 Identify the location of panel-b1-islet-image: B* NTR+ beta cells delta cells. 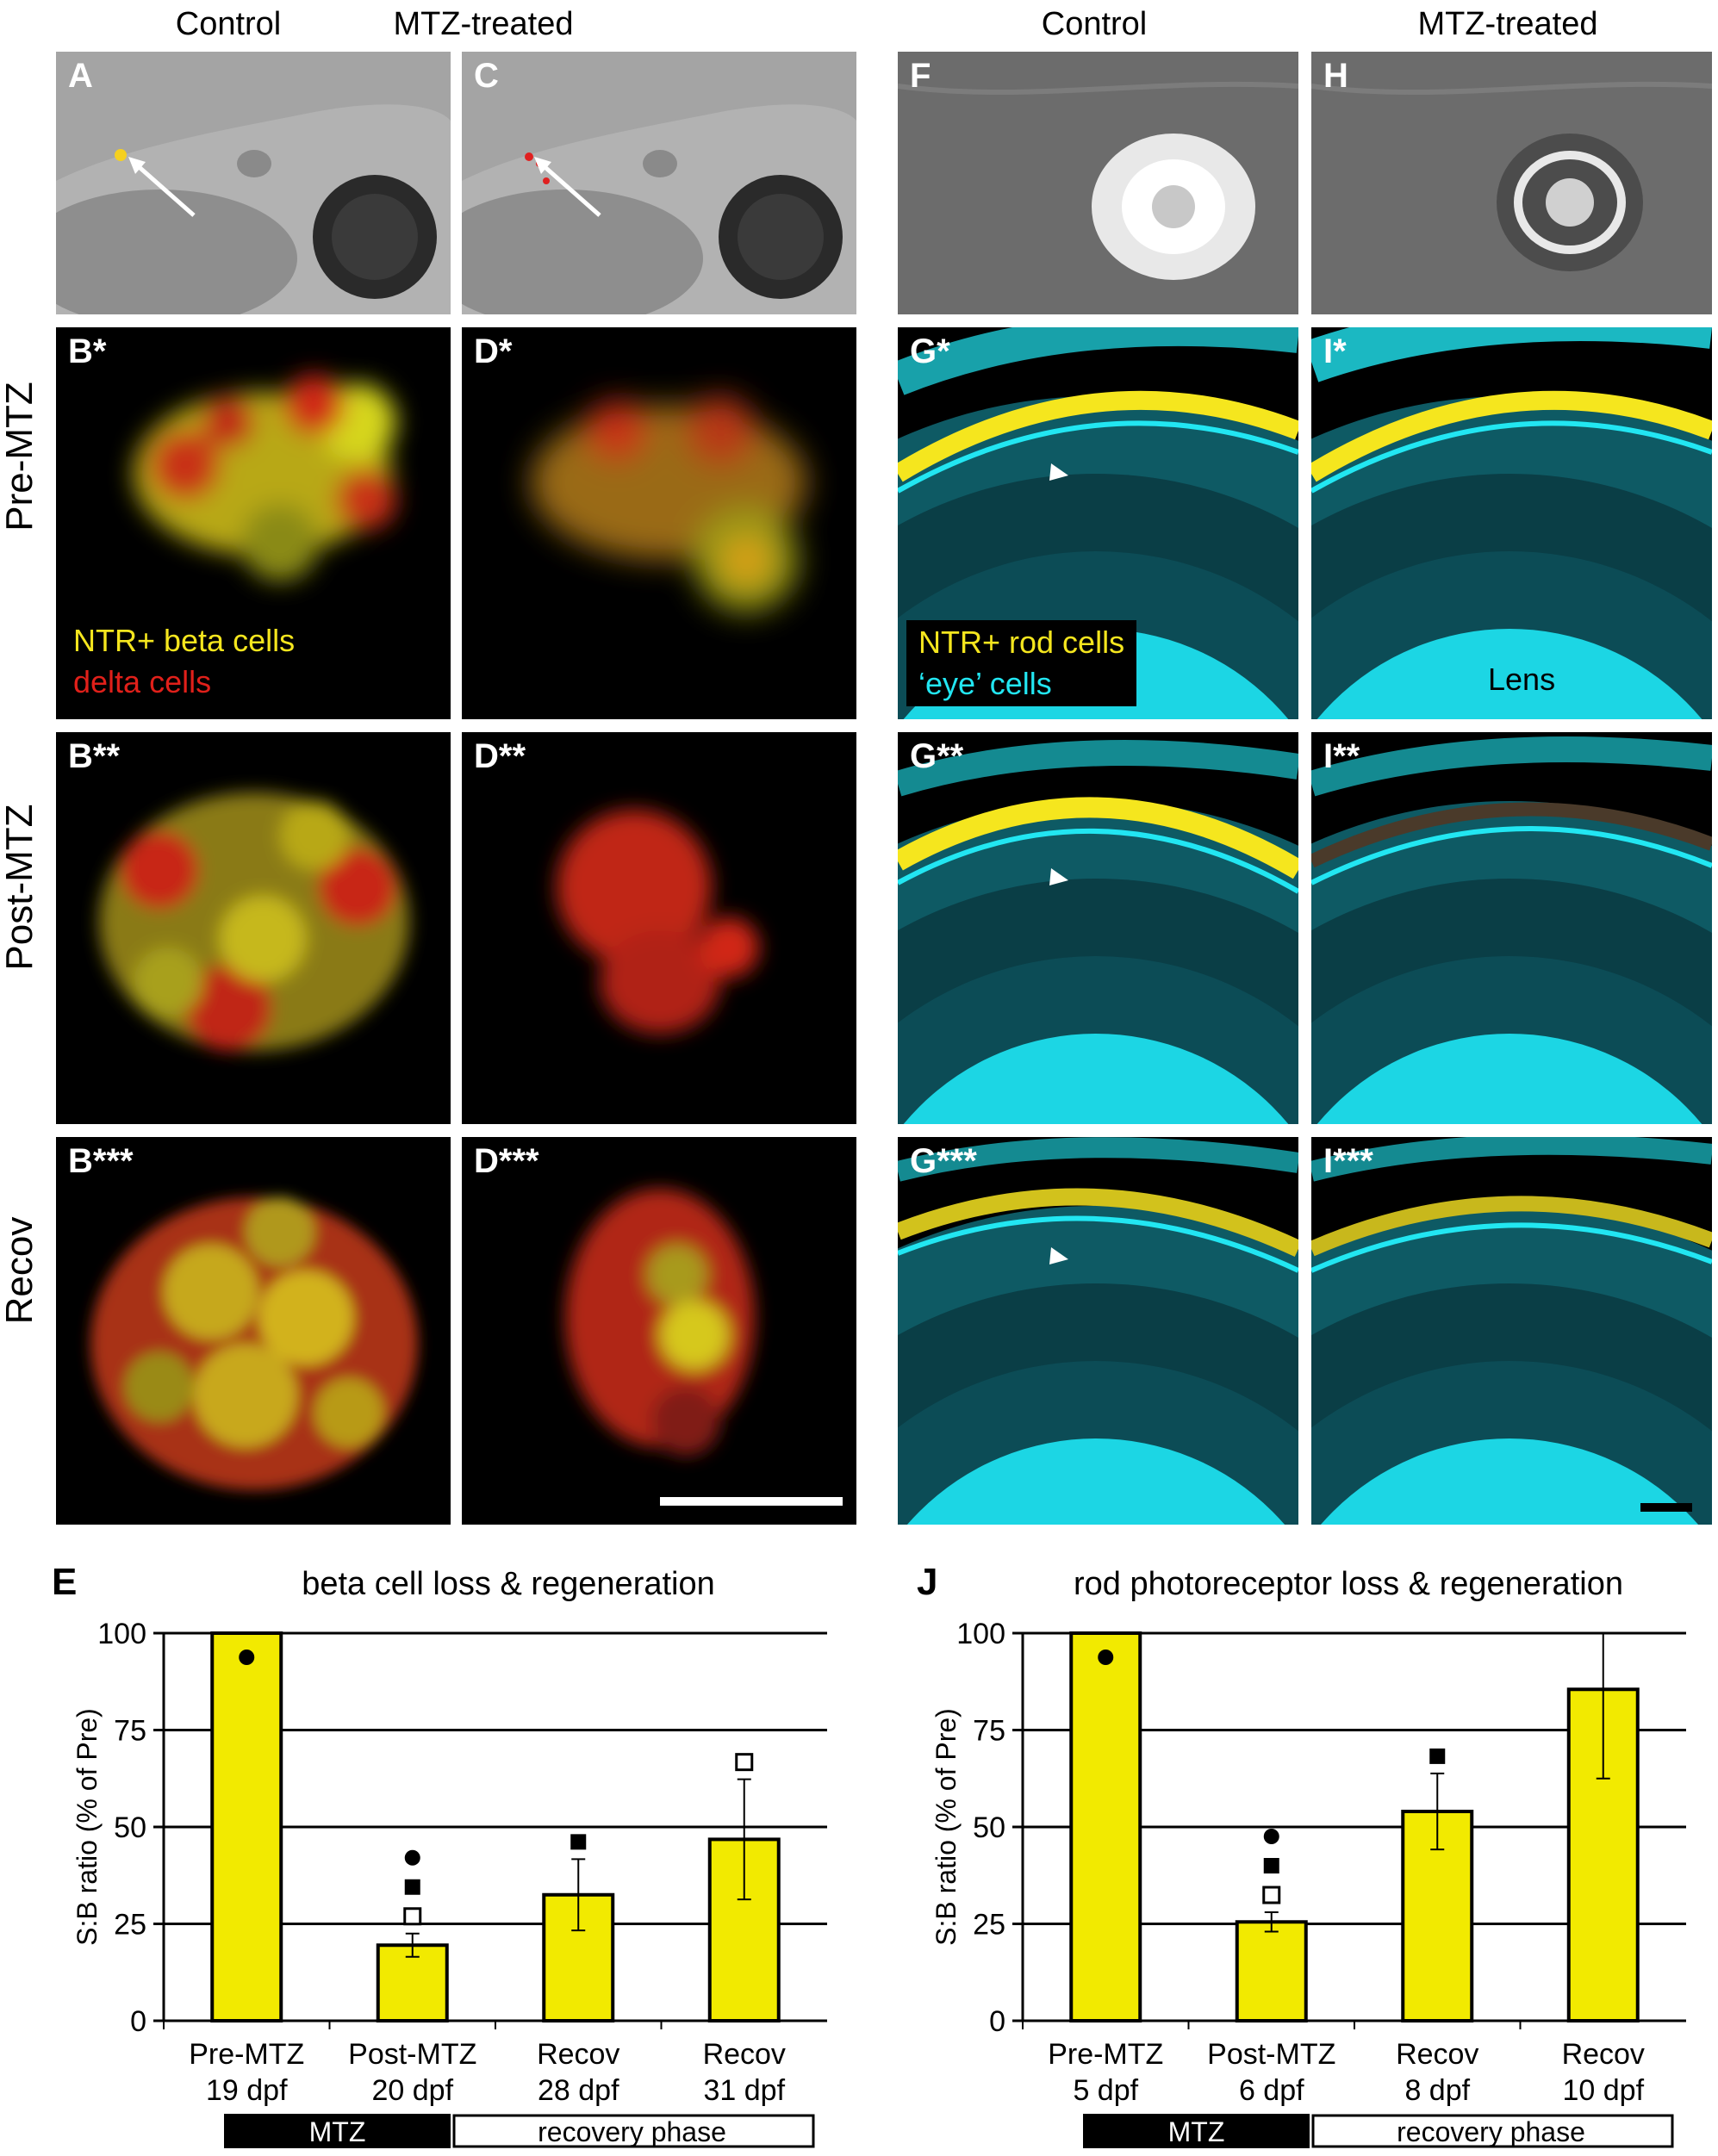
(254, 523).